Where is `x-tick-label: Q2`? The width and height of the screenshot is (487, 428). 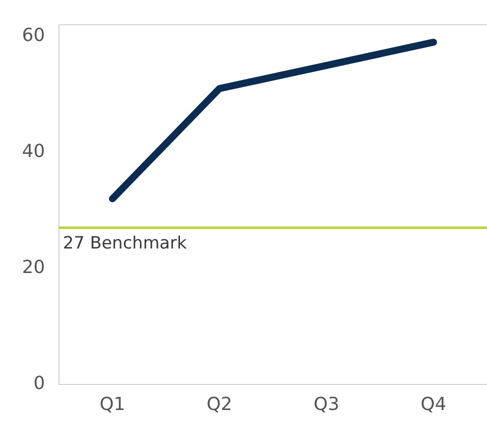 x-tick-label: Q2 is located at coordinates (219, 404).